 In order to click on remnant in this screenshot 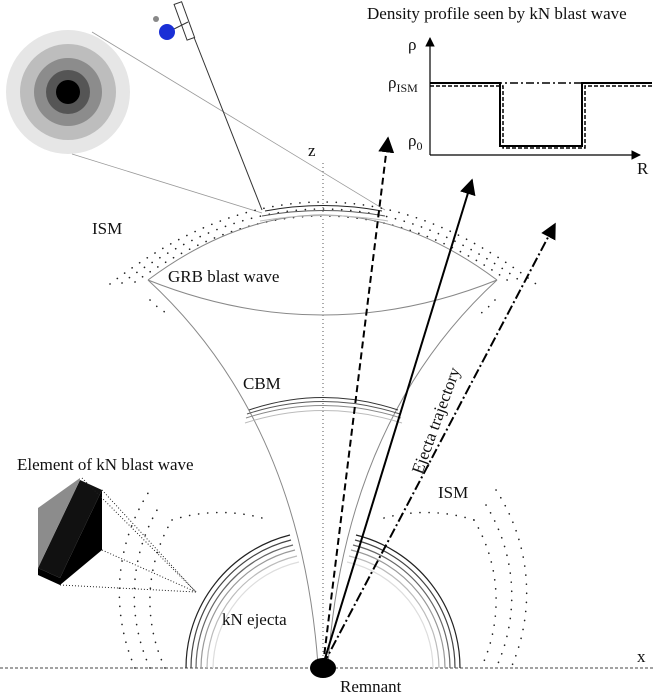, I will do `click(323, 668)`.